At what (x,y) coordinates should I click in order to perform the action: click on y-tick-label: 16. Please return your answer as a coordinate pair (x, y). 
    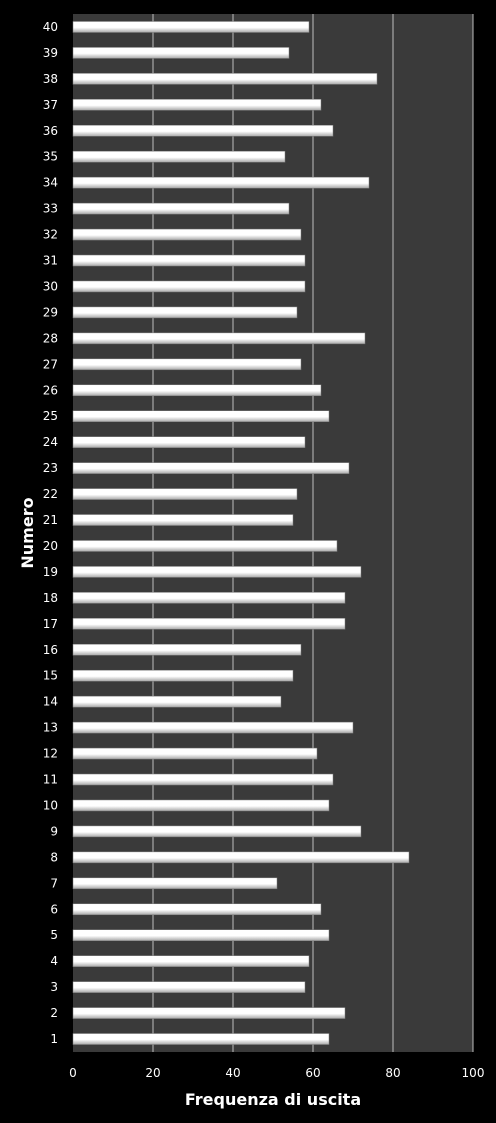
    Looking at the image, I should click on (50, 650).